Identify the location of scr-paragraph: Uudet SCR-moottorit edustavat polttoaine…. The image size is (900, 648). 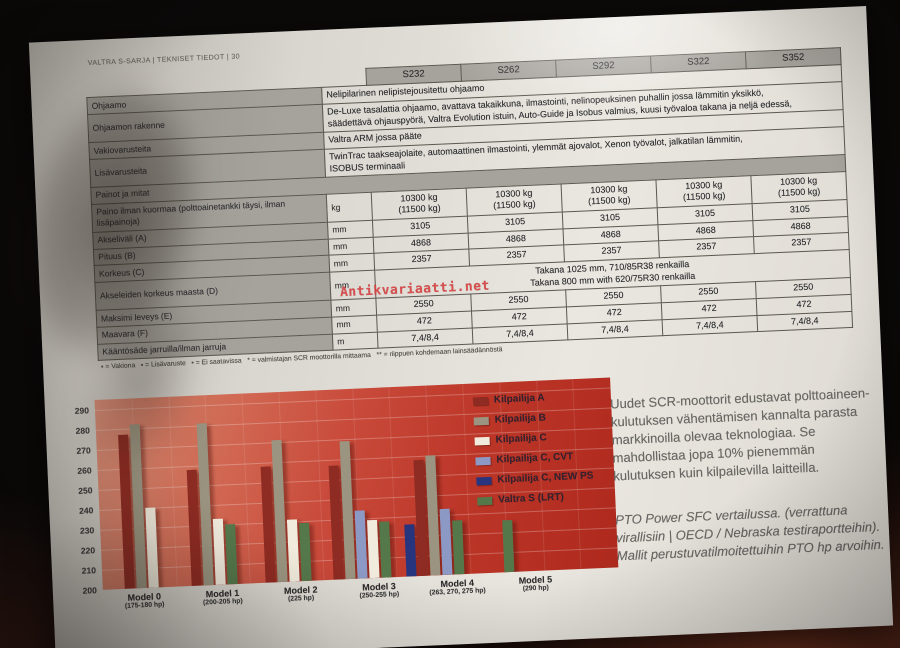
(739, 434).